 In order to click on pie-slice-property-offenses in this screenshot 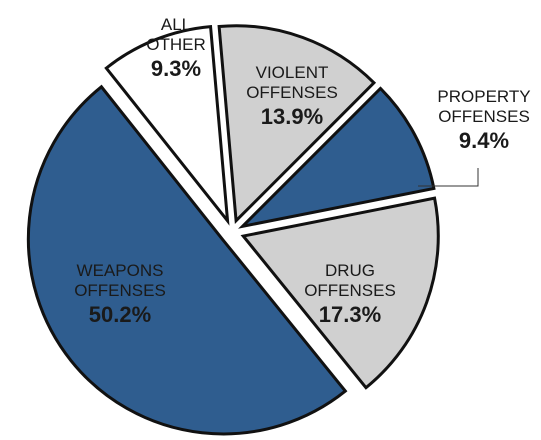, I will do `click(337, 157)`.